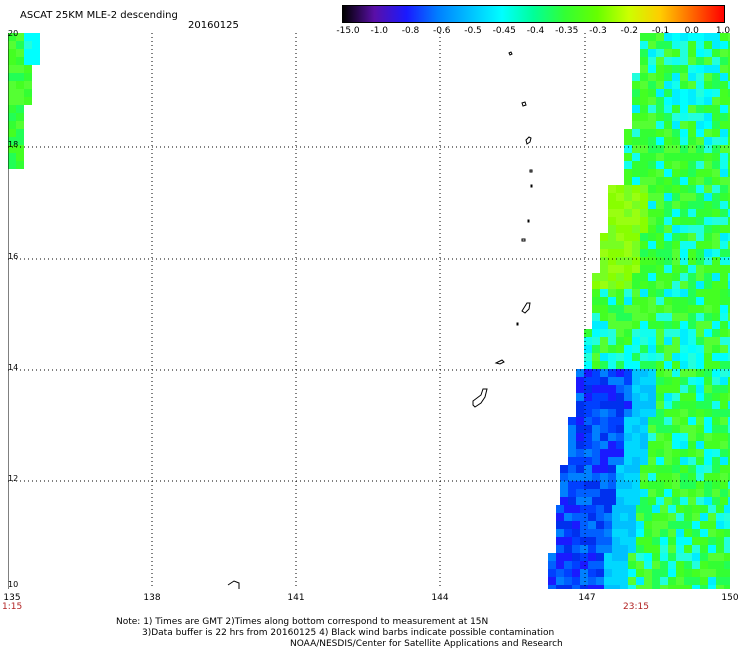  Describe the element at coordinates (12, 598) in the screenshot. I see `lon-label-135: 135` at that location.